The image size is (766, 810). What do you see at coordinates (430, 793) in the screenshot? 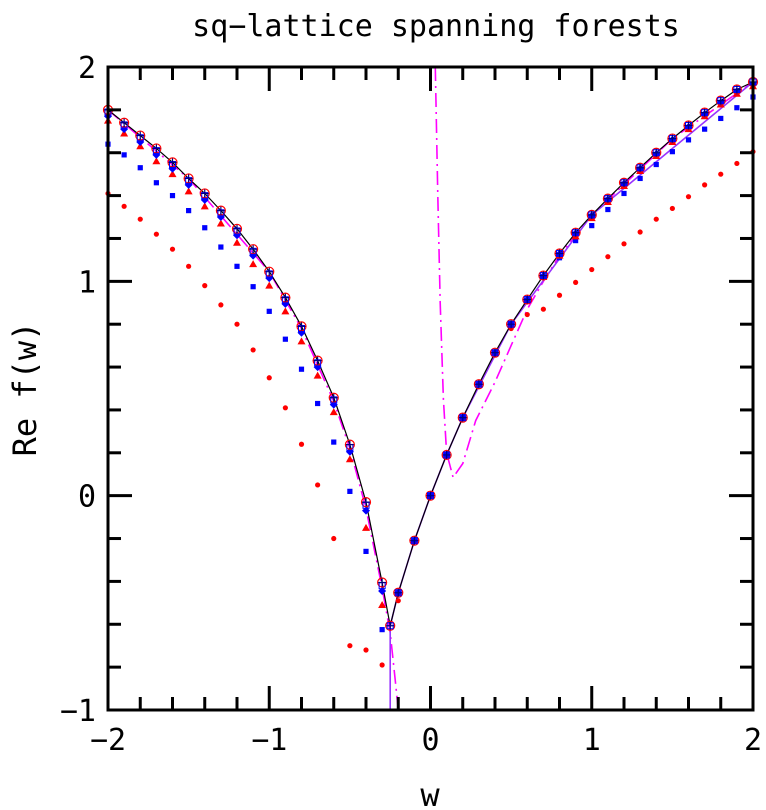
I see `x-axis-label: w` at bounding box center [430, 793].